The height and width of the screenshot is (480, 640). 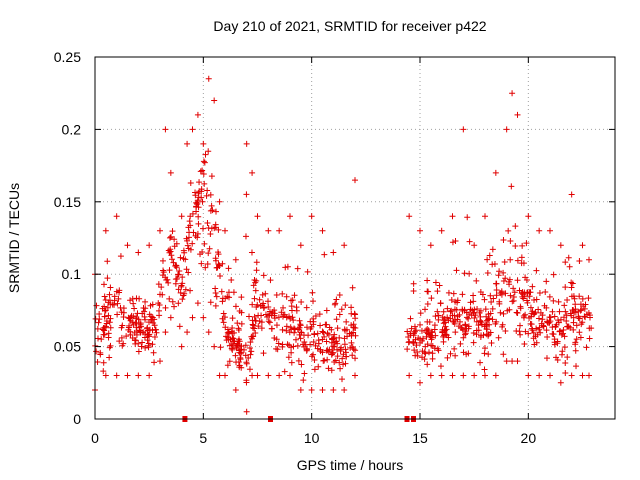 I want to click on y-axis-label: SRMTID / TECUs, so click(x=14, y=238).